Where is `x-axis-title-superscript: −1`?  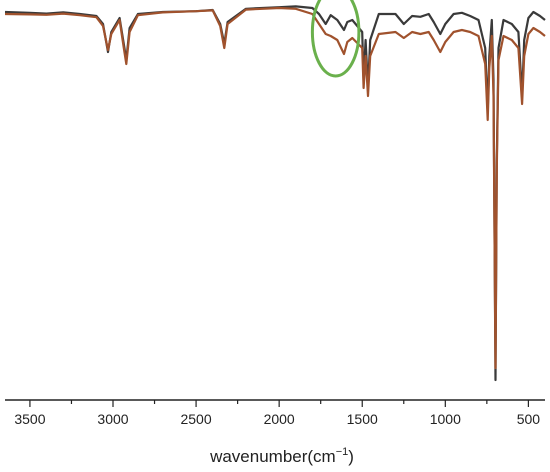
x-axis-title-superscript: −1 is located at coordinates (342, 452).